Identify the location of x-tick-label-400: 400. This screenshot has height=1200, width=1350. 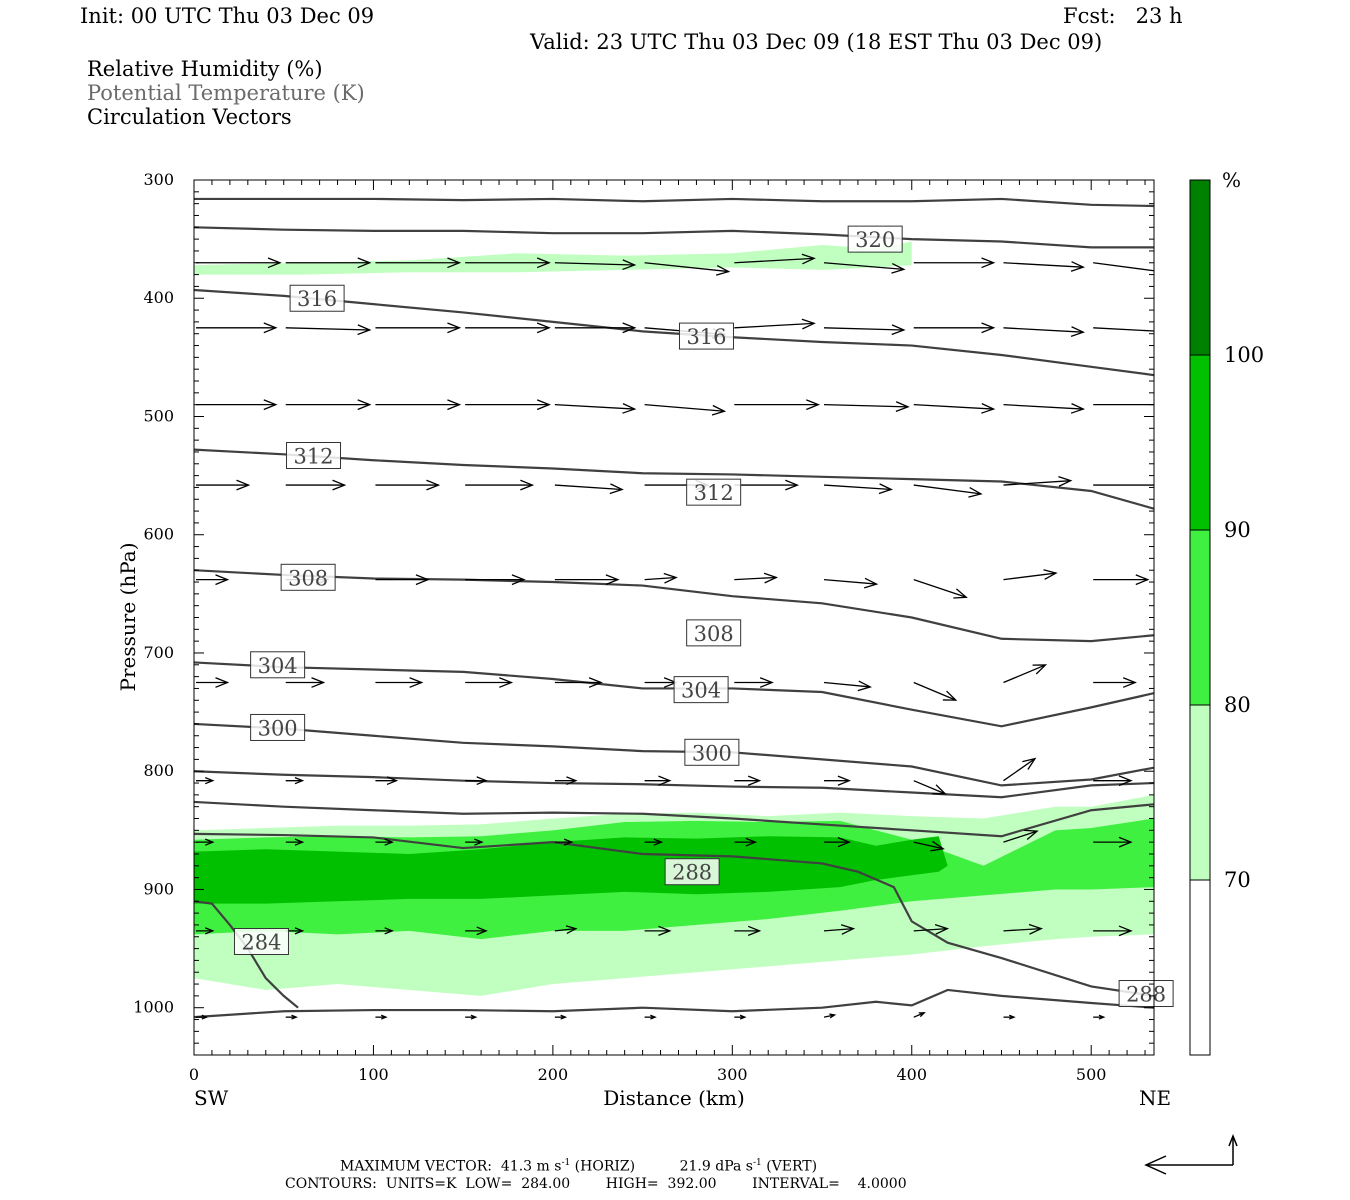
(911, 1074).